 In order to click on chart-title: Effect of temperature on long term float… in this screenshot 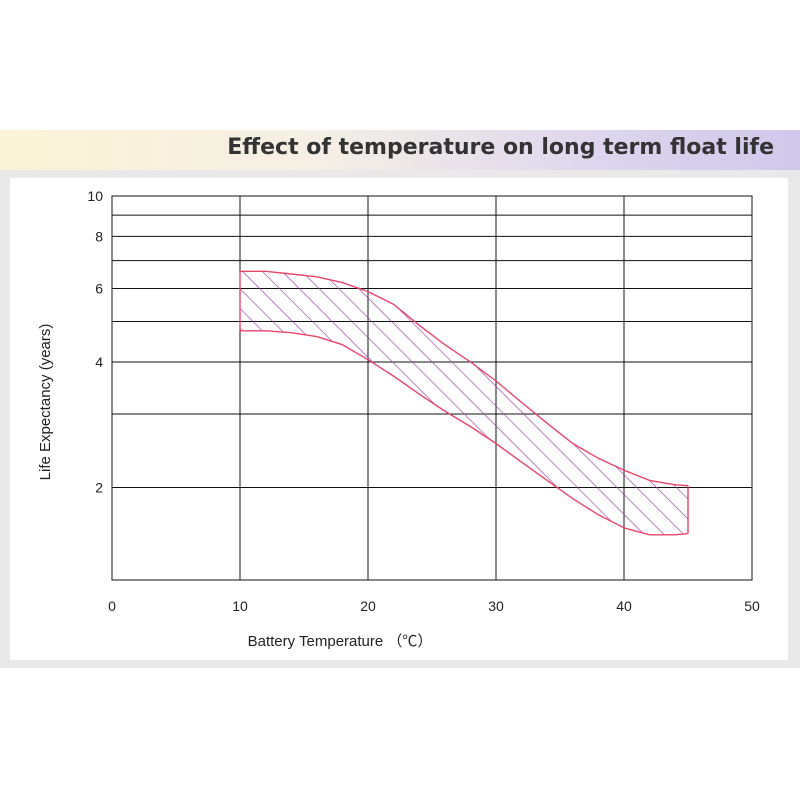, I will do `click(500, 147)`.